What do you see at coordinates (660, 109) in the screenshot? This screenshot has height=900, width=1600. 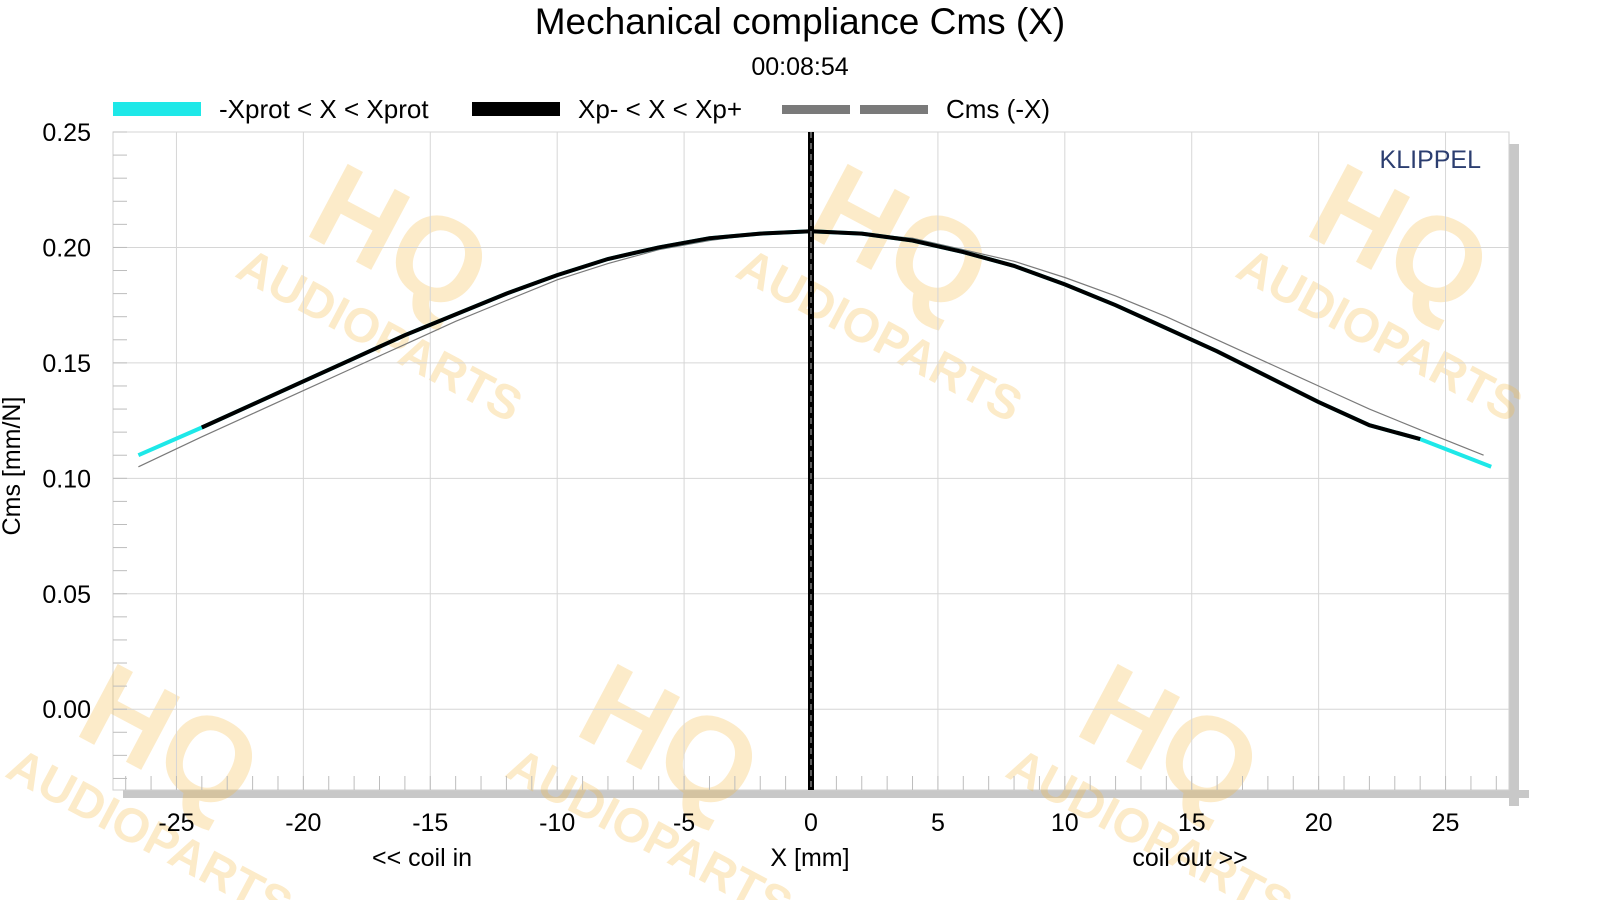 I see `legend-label-xp: Xp- < X < Xp+` at bounding box center [660, 109].